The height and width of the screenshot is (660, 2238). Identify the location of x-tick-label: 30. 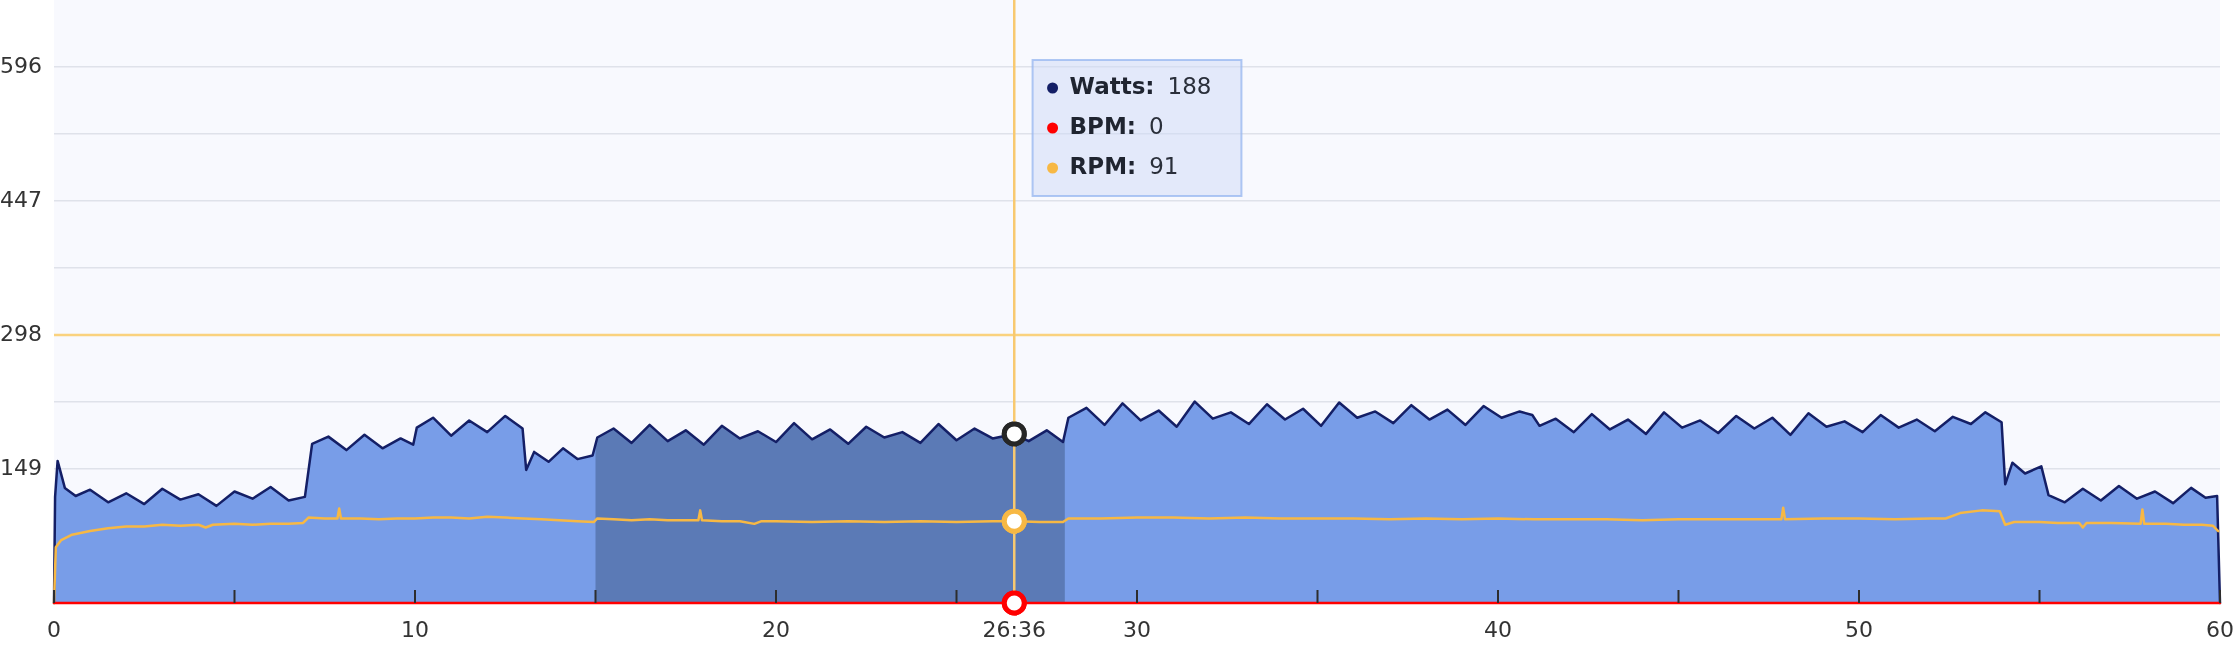
(1137, 629).